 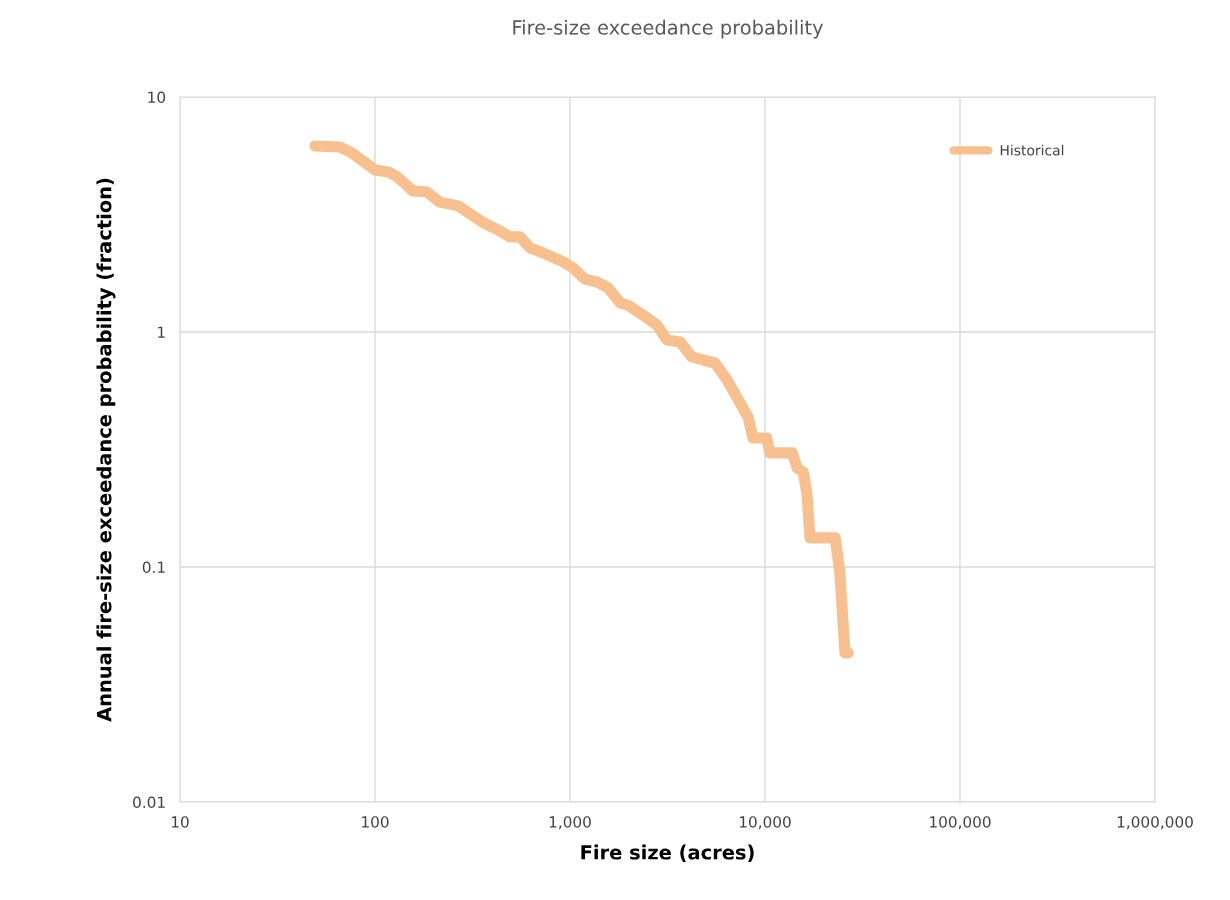 I want to click on y-tick-label: 0.1, so click(x=153, y=567).